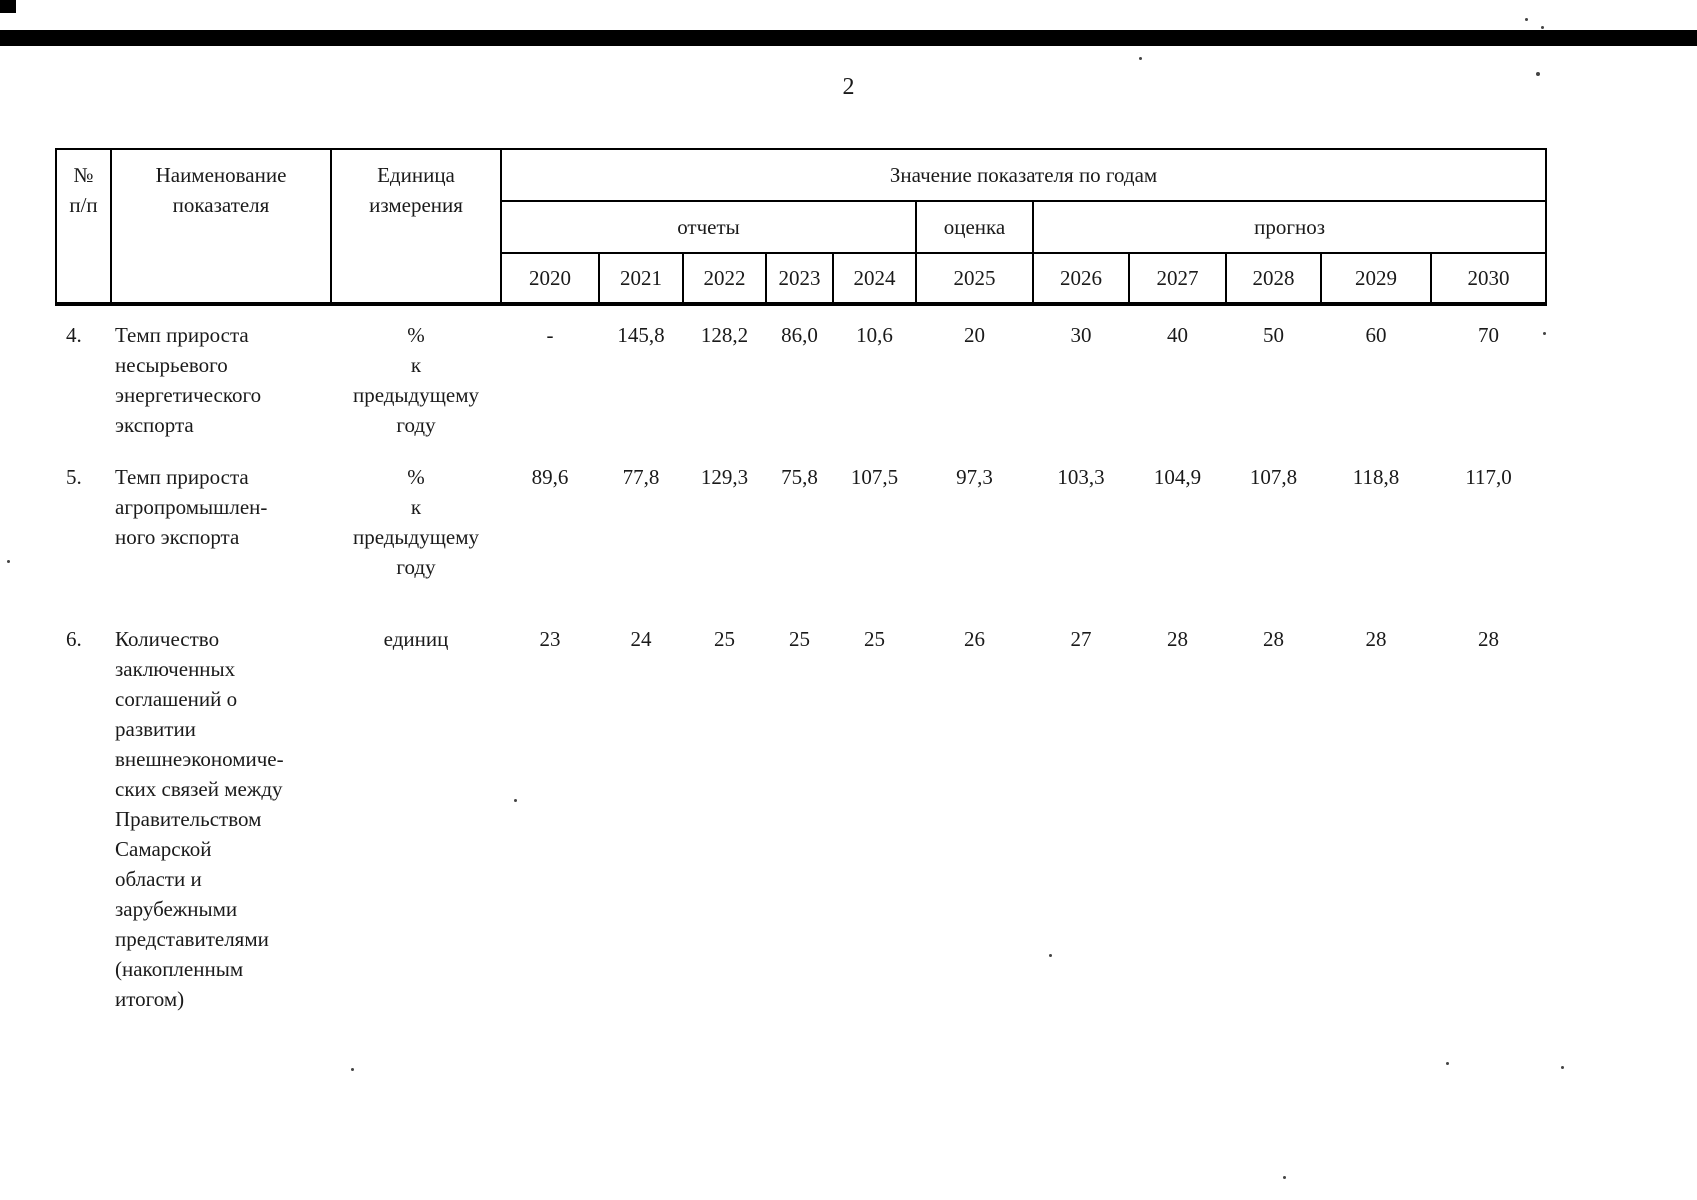  What do you see at coordinates (724, 477) in the screenshot?
I see `value-cell: 129,3` at bounding box center [724, 477].